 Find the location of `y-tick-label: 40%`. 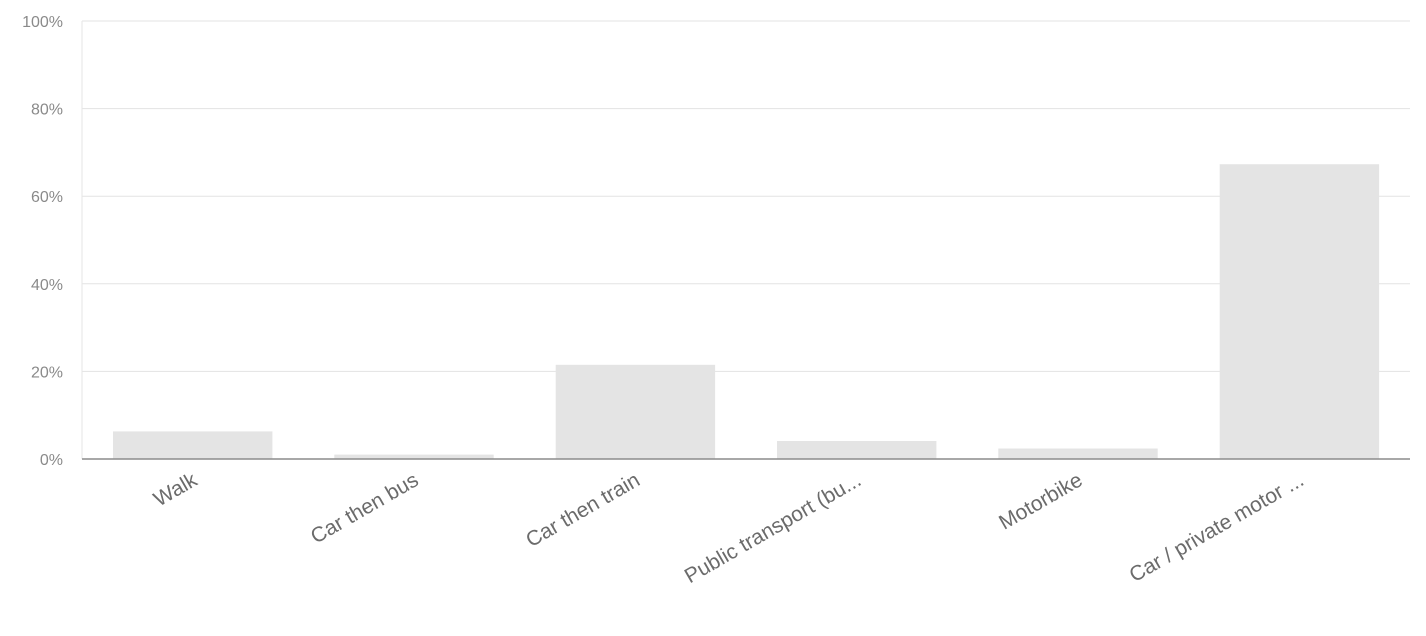

y-tick-label: 40% is located at coordinates (47, 285).